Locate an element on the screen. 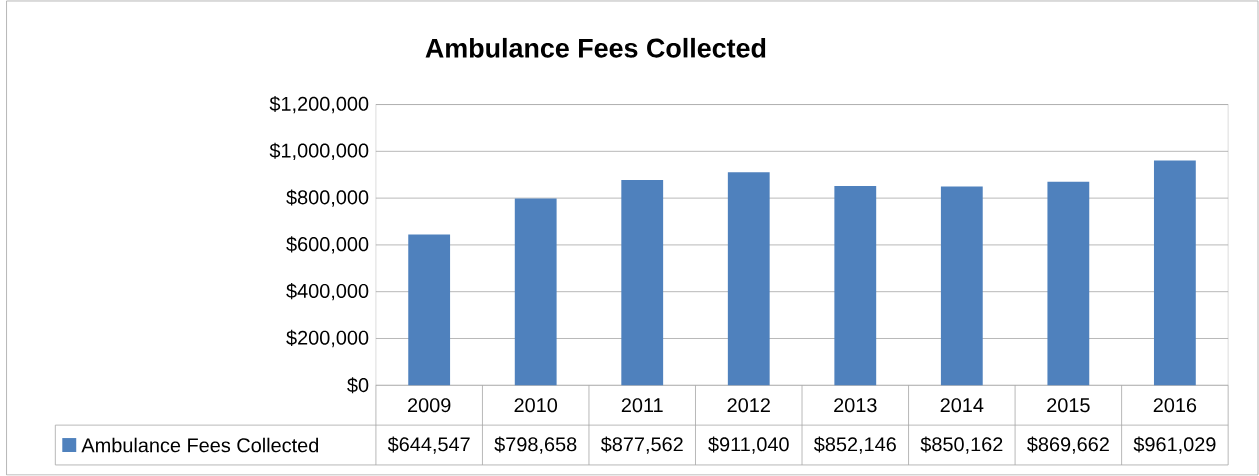 The image size is (1259, 476). x-tick-label: 2009 is located at coordinates (429, 405).